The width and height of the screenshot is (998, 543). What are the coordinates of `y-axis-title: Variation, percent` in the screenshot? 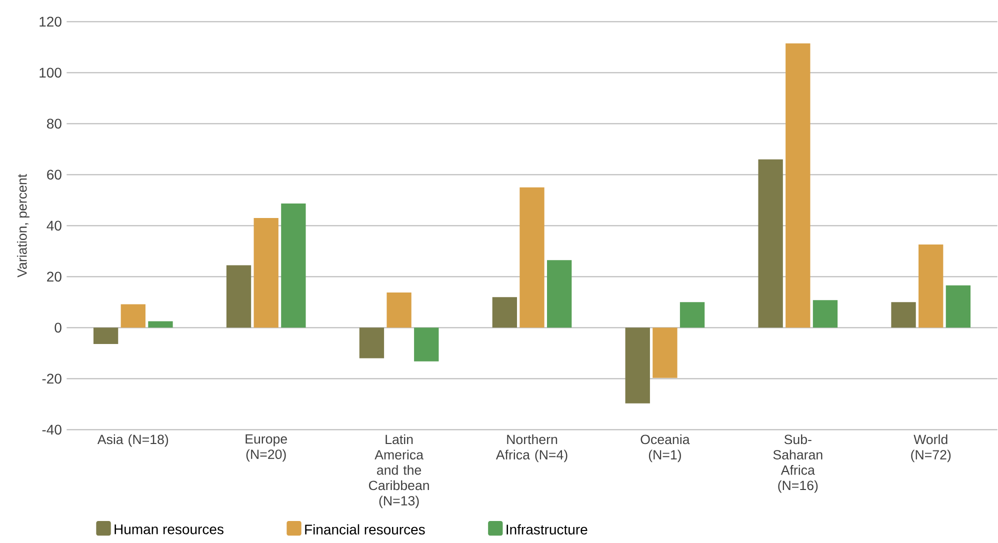 It's located at (23, 226).